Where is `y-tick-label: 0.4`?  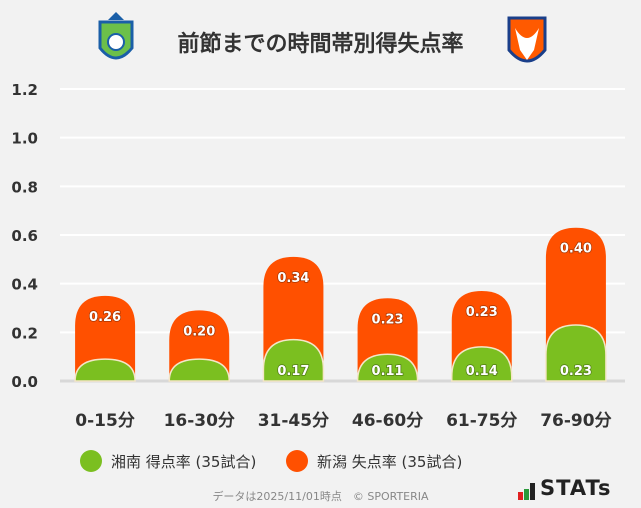
y-tick-label: 0.4 is located at coordinates (24, 285).